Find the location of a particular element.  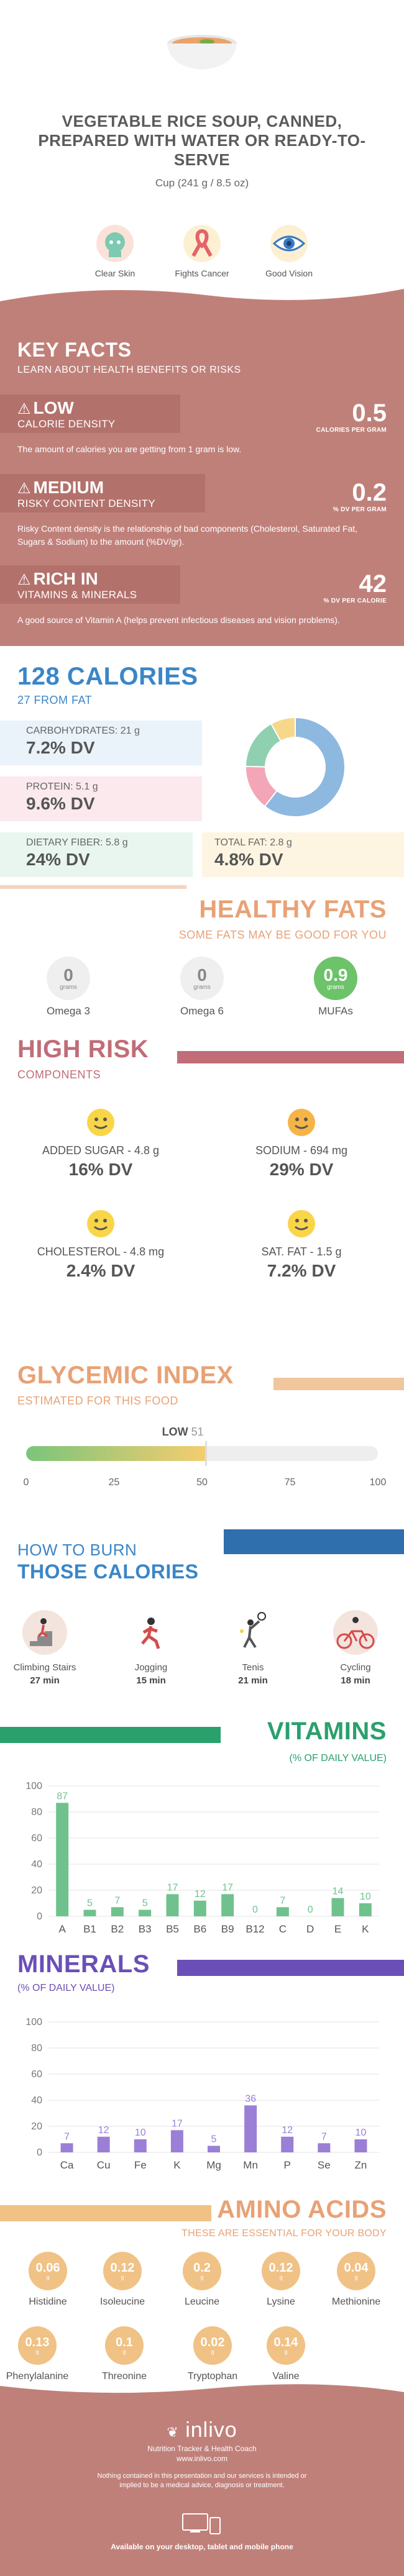

serving-size: Cup (241 g / 8.5 oz) is located at coordinates (202, 183).